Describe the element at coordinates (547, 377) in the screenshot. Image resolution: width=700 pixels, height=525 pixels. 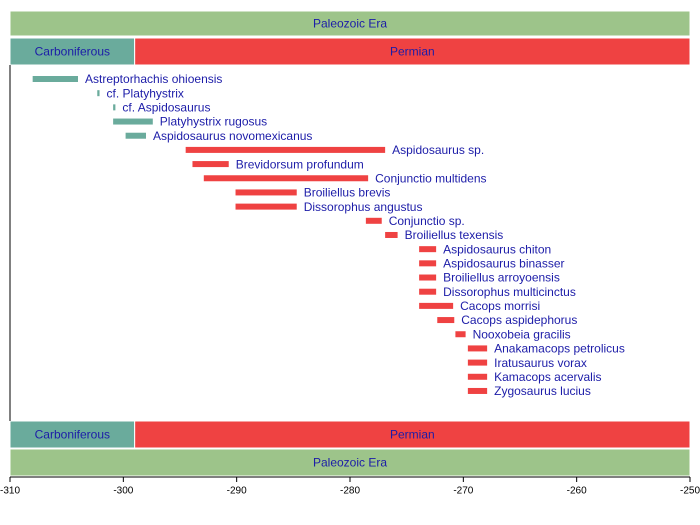
I see `taxon-label: Kamacops acervalis` at that location.